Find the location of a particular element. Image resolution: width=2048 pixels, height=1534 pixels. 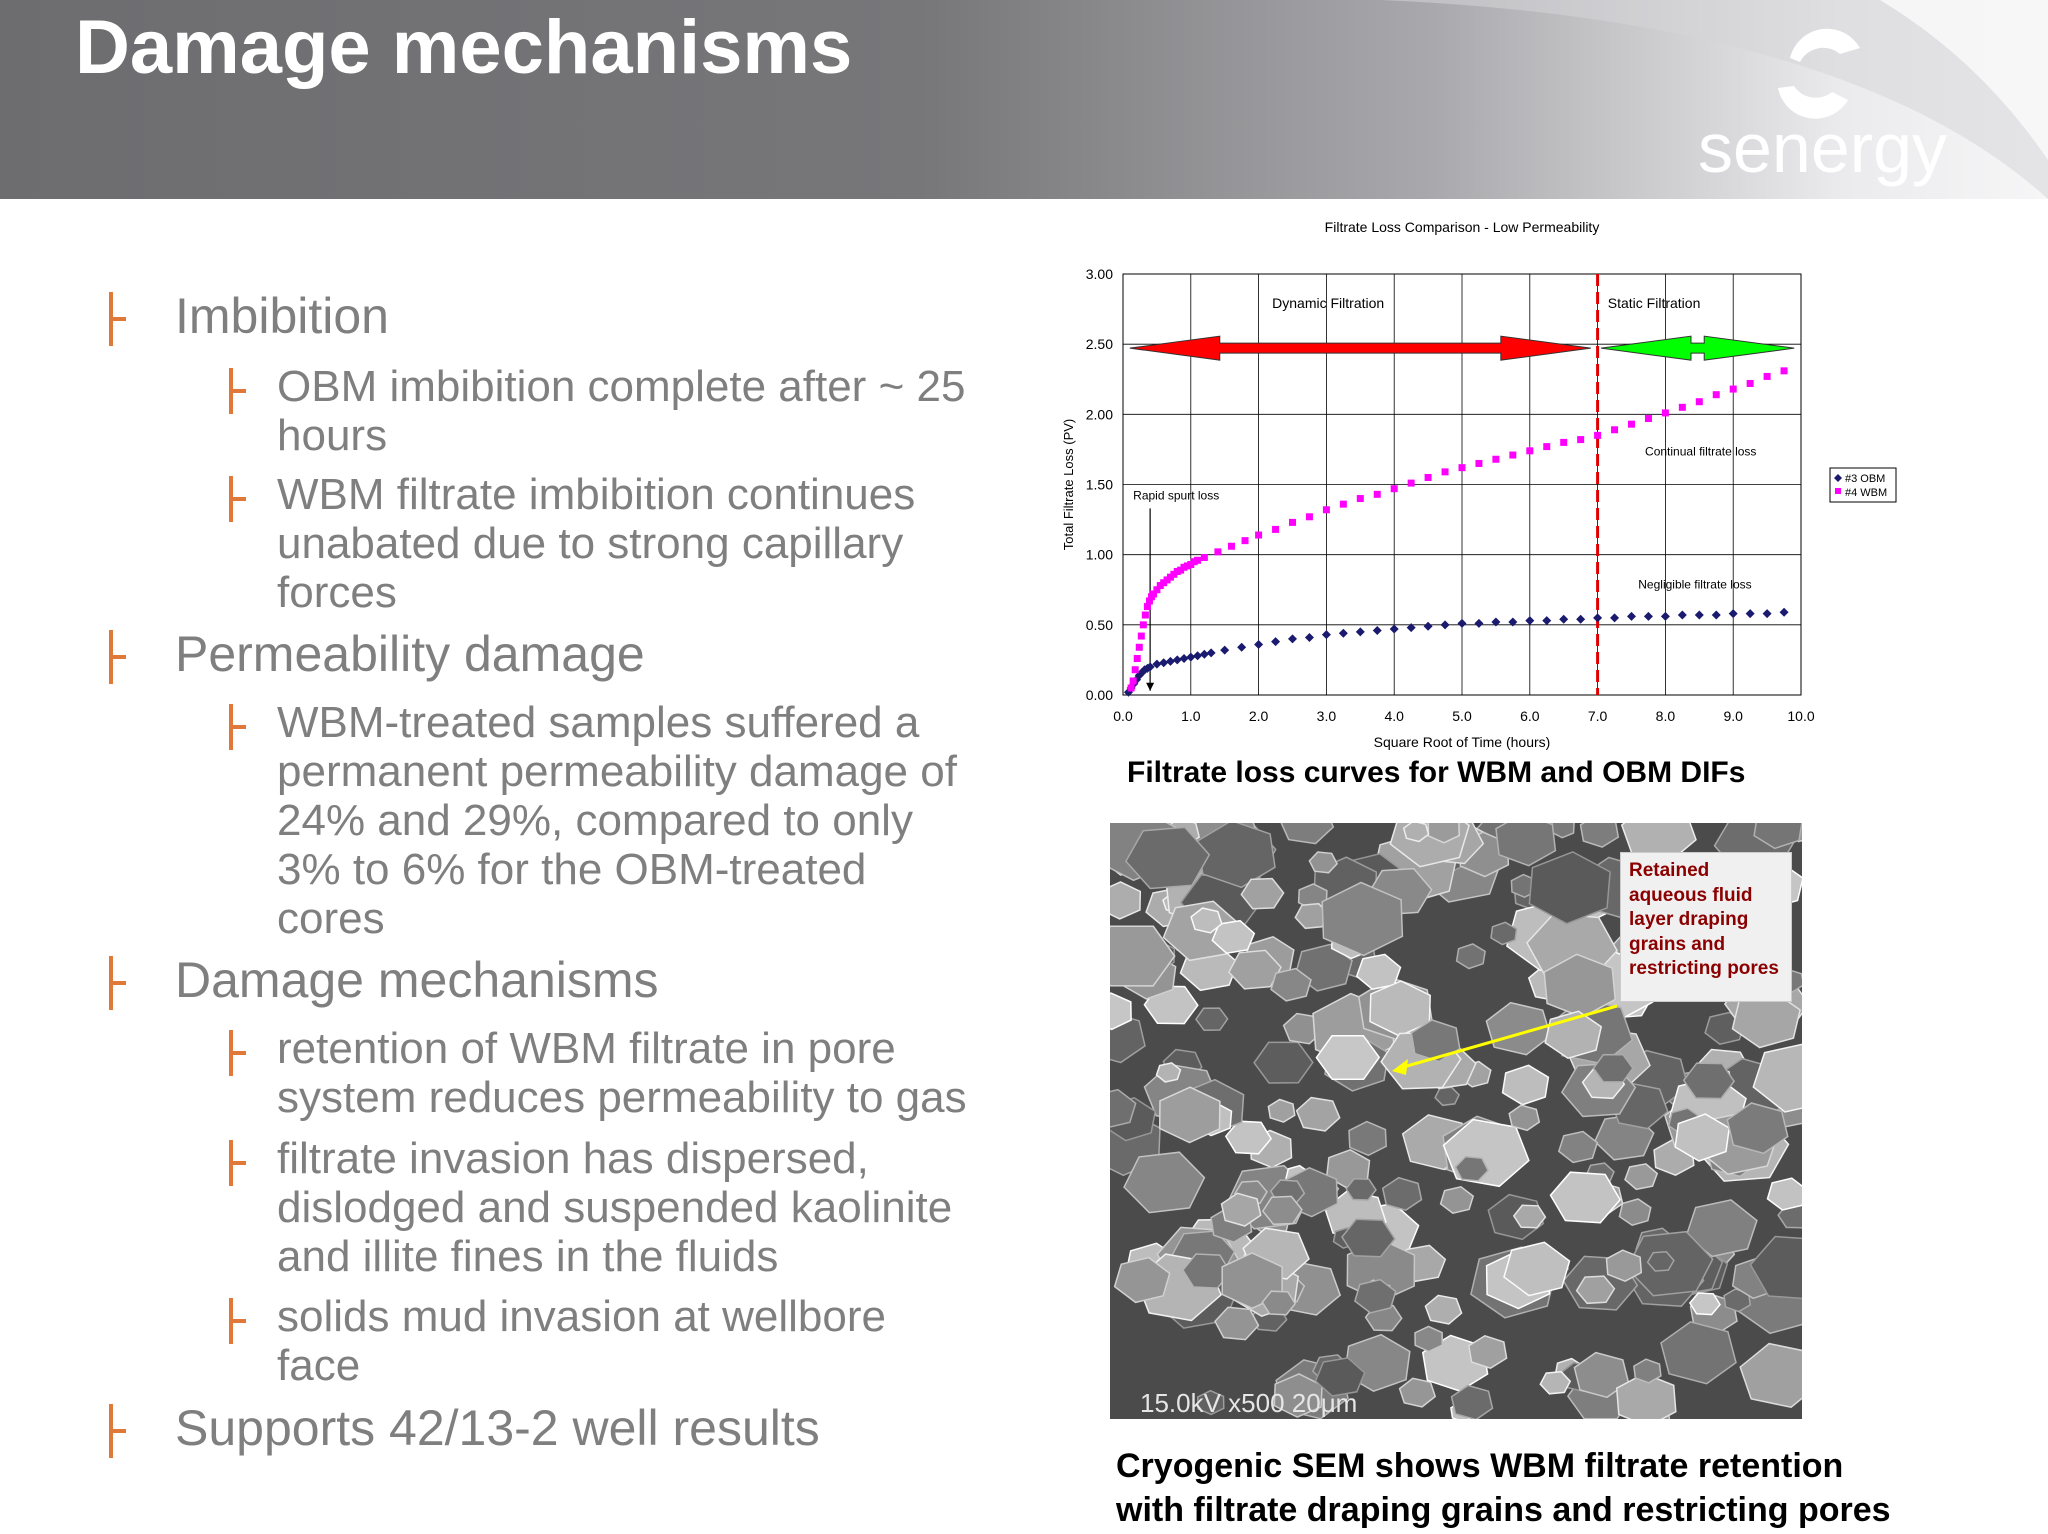

x-tick-label: 7.0 is located at coordinates (1598, 716).